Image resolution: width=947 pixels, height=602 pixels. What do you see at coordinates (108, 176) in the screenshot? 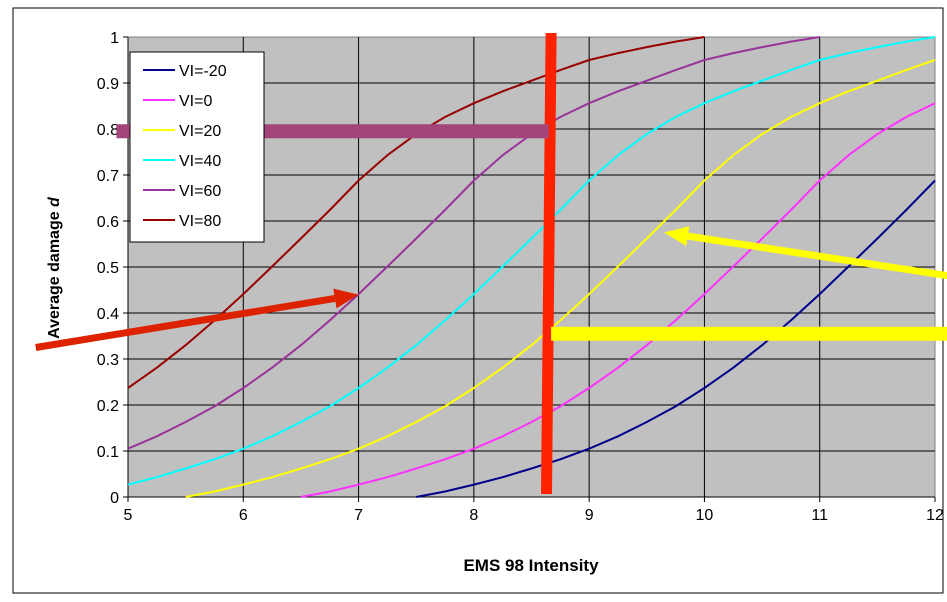
I see `y-tick-label: 0.7` at bounding box center [108, 176].